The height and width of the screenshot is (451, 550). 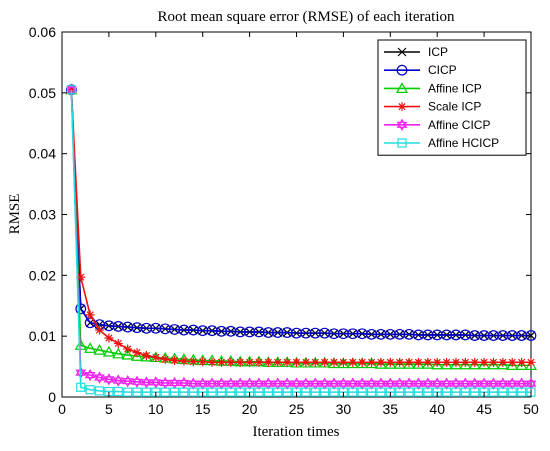 I want to click on x-tick-label: 25, so click(x=297, y=409).